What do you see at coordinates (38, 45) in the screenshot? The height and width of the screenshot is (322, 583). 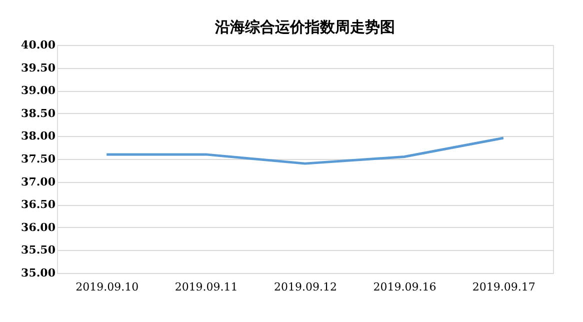 I see `y-tick-label: 40.00` at bounding box center [38, 45].